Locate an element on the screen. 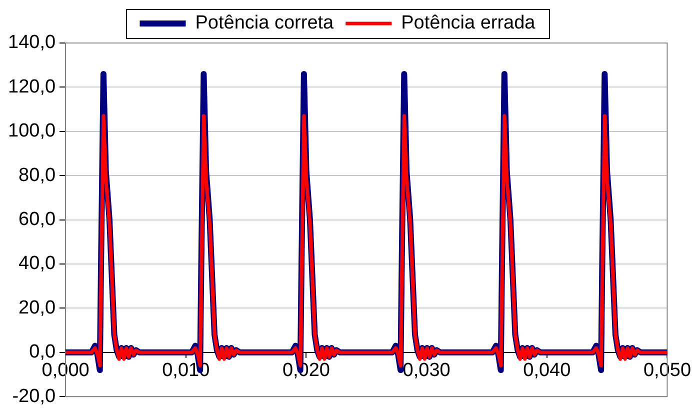  x-tick-label: 0,000 is located at coordinates (66, 371).